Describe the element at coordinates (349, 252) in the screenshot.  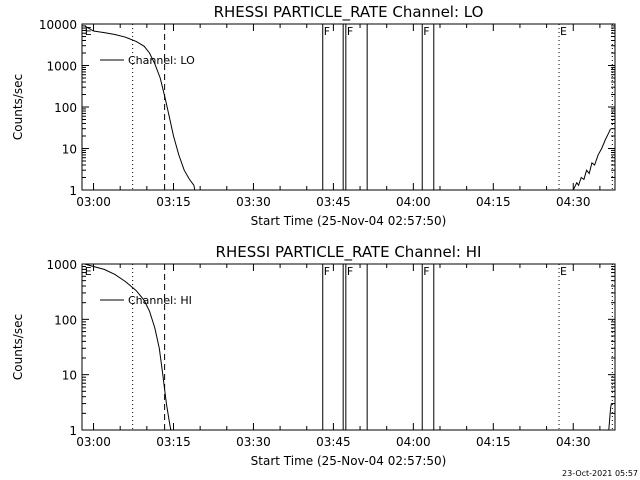
I see `chart-title: RHESSI PARTICLE_RATE Channel: HI` at that location.